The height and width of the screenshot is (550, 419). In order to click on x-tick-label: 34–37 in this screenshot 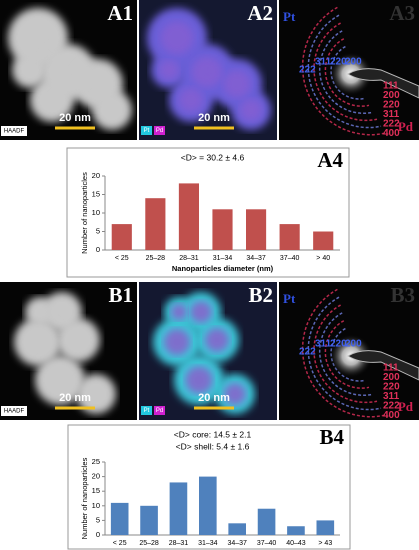, I will do `click(256, 258)`.